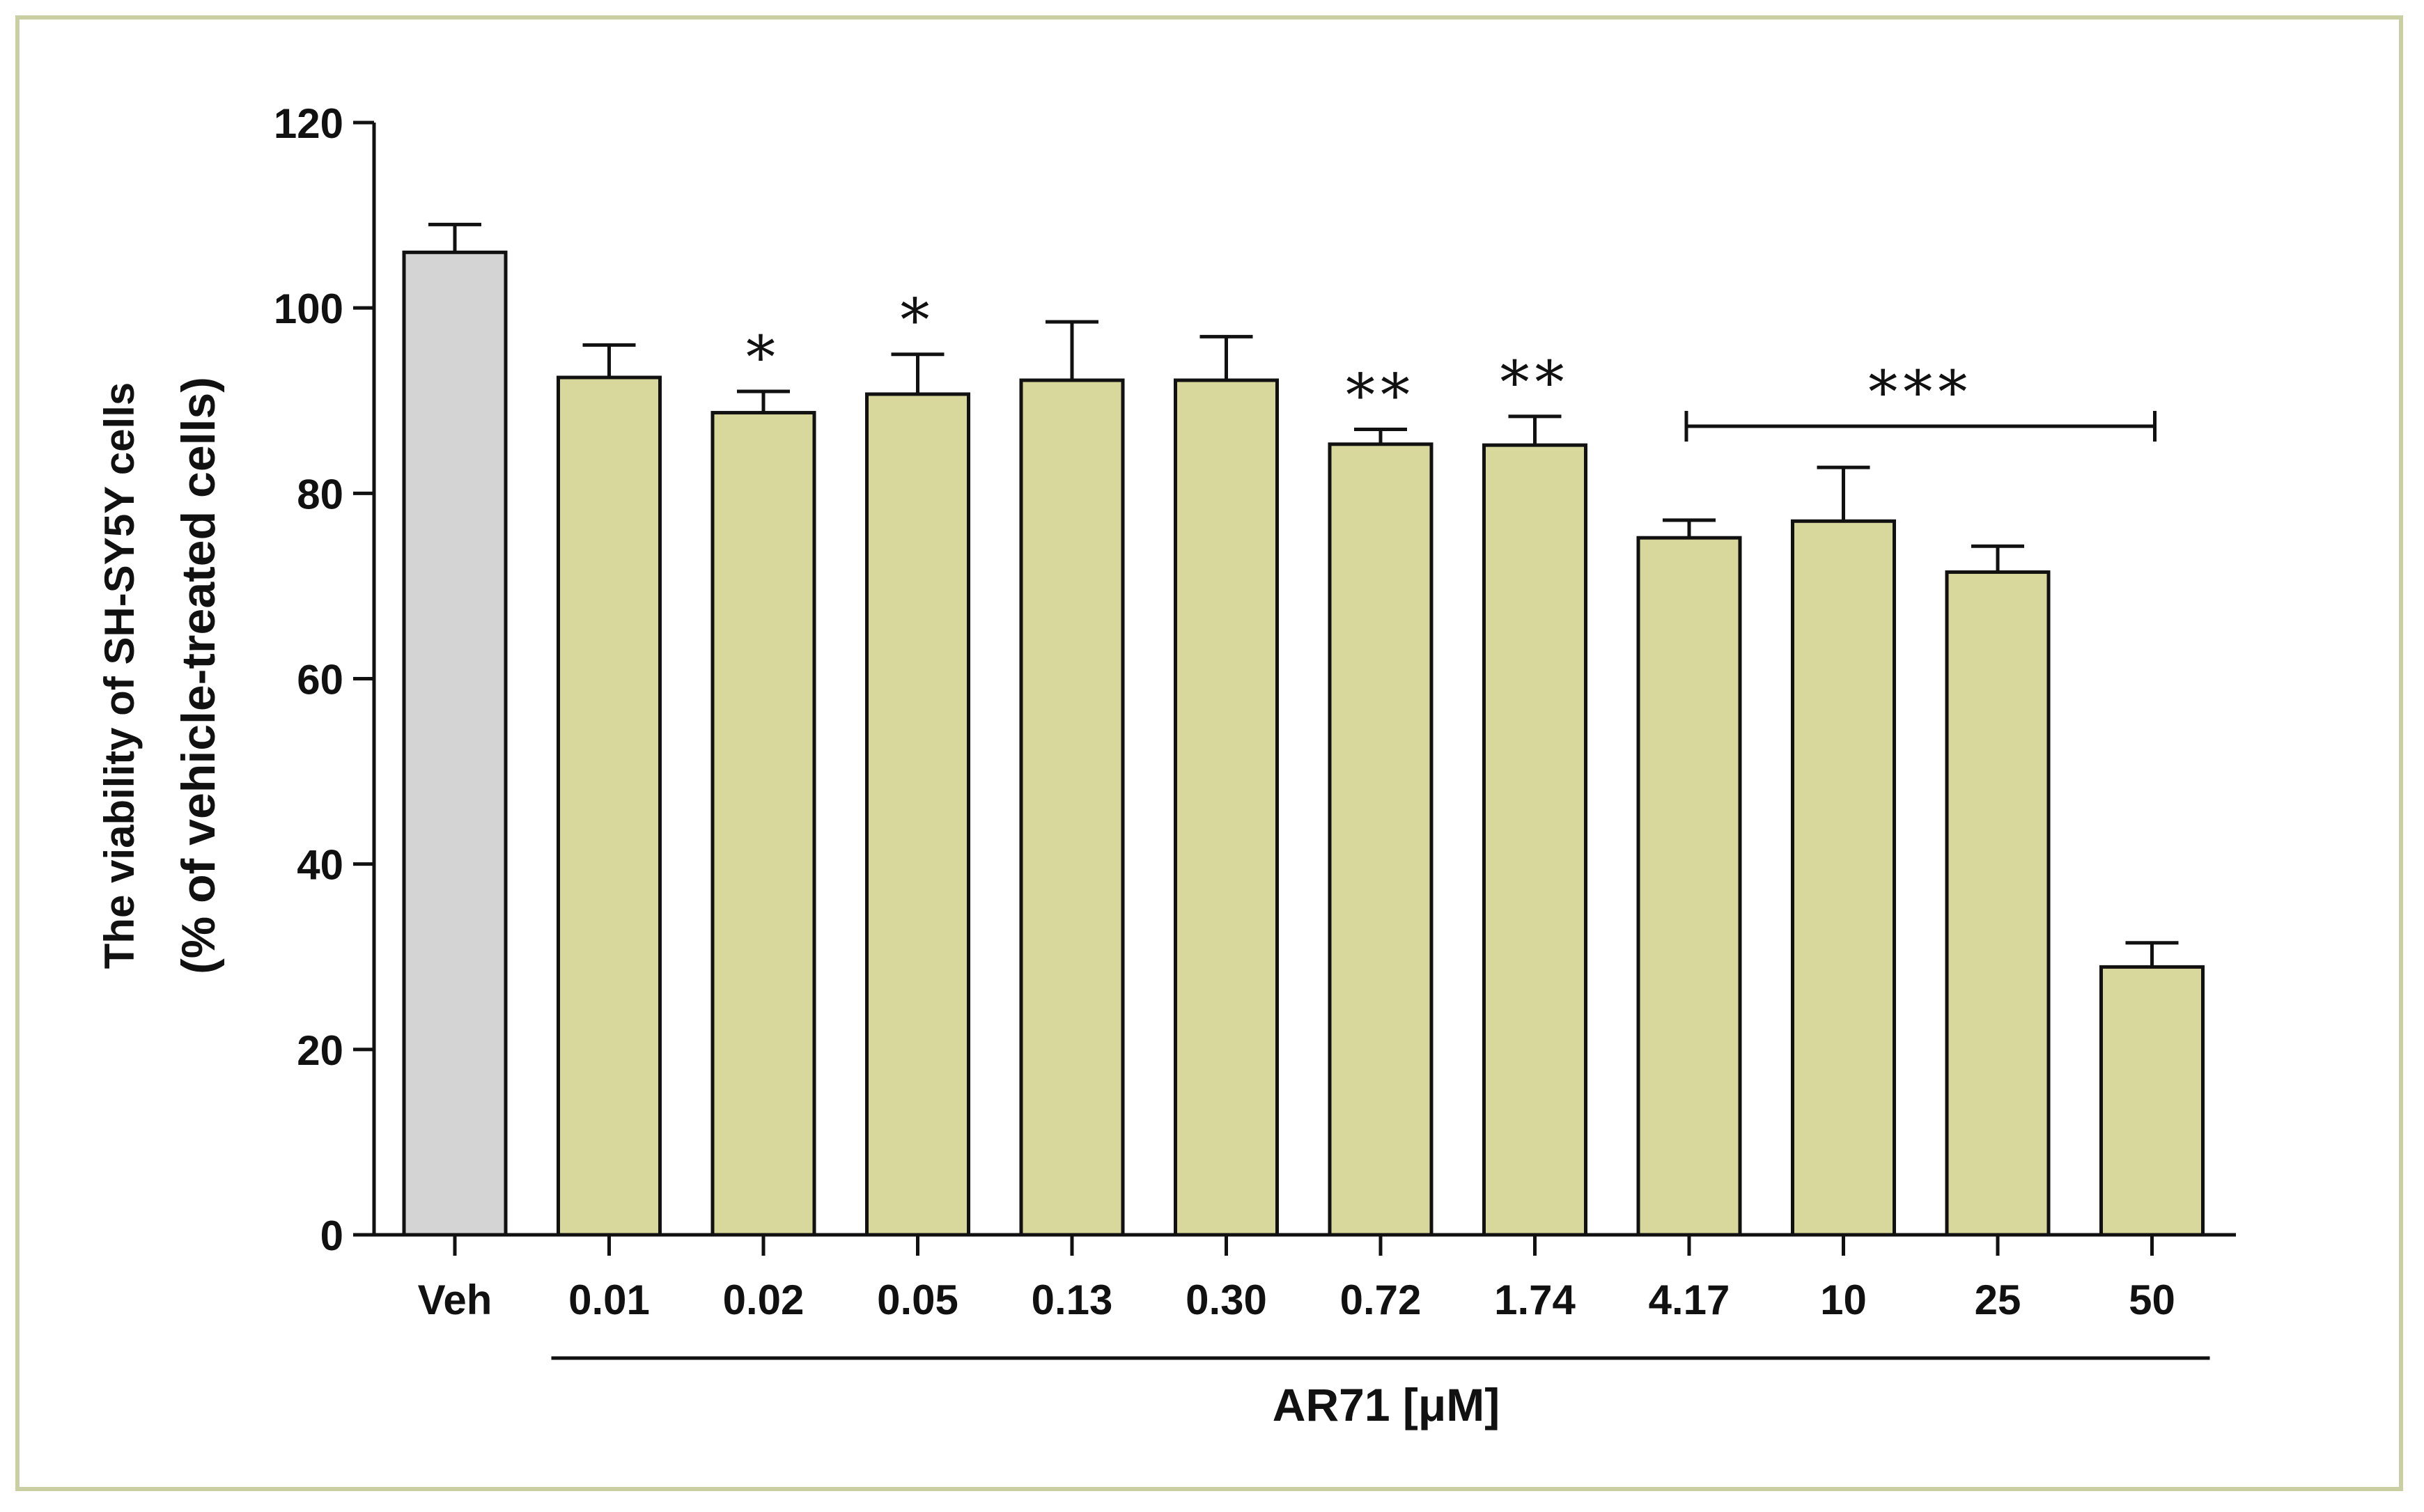 This screenshot has width=2424, height=1512. What do you see at coordinates (1535, 1300) in the screenshot?
I see `x-tick-label: 1.74` at bounding box center [1535, 1300].